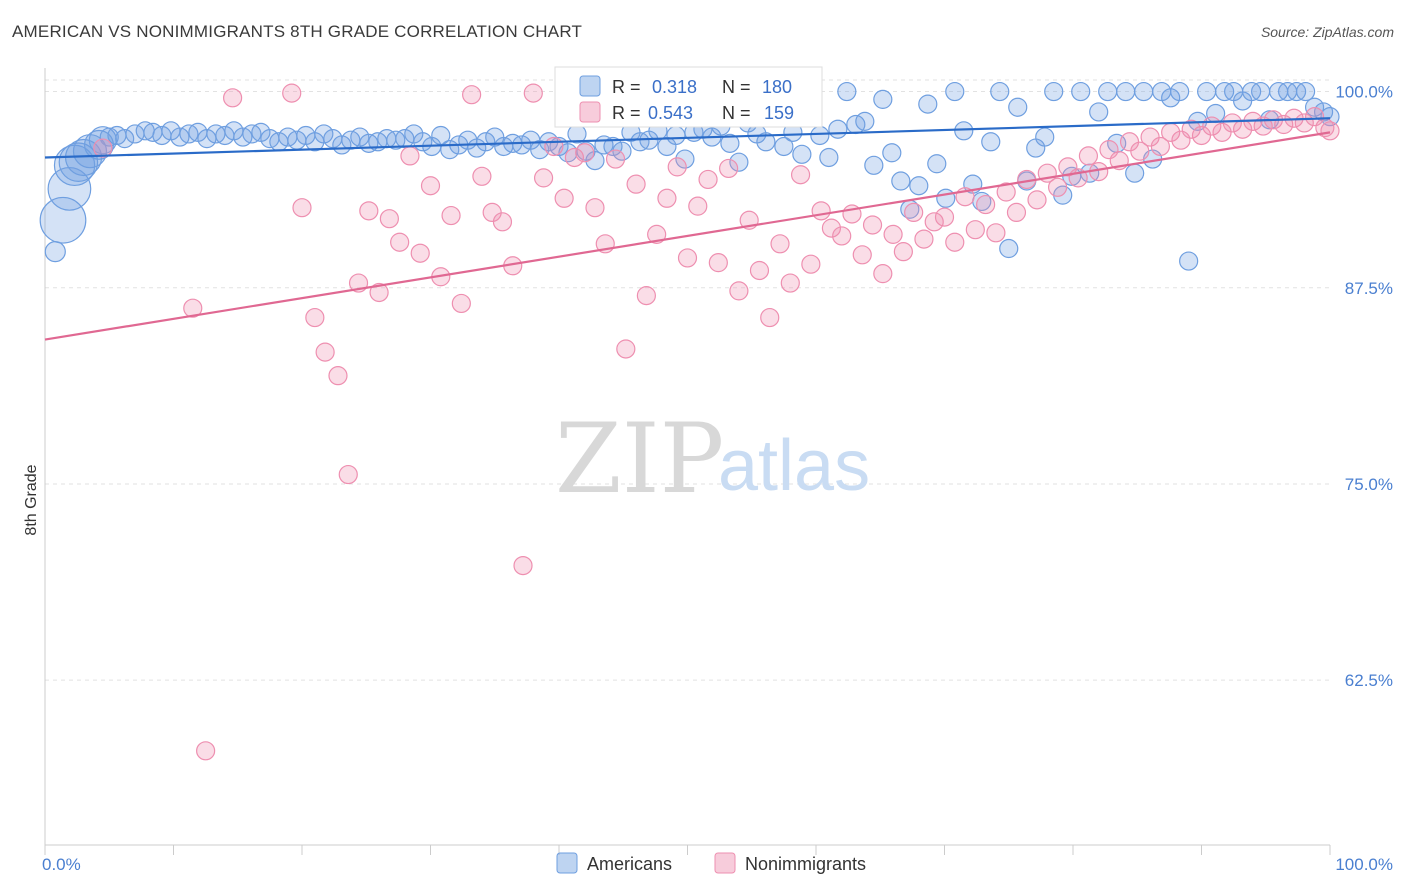 Image resolution: width=1406 pixels, height=892 pixels. I want to click on bottom-legend-swatch-nonimmigrants, so click(725, 863).